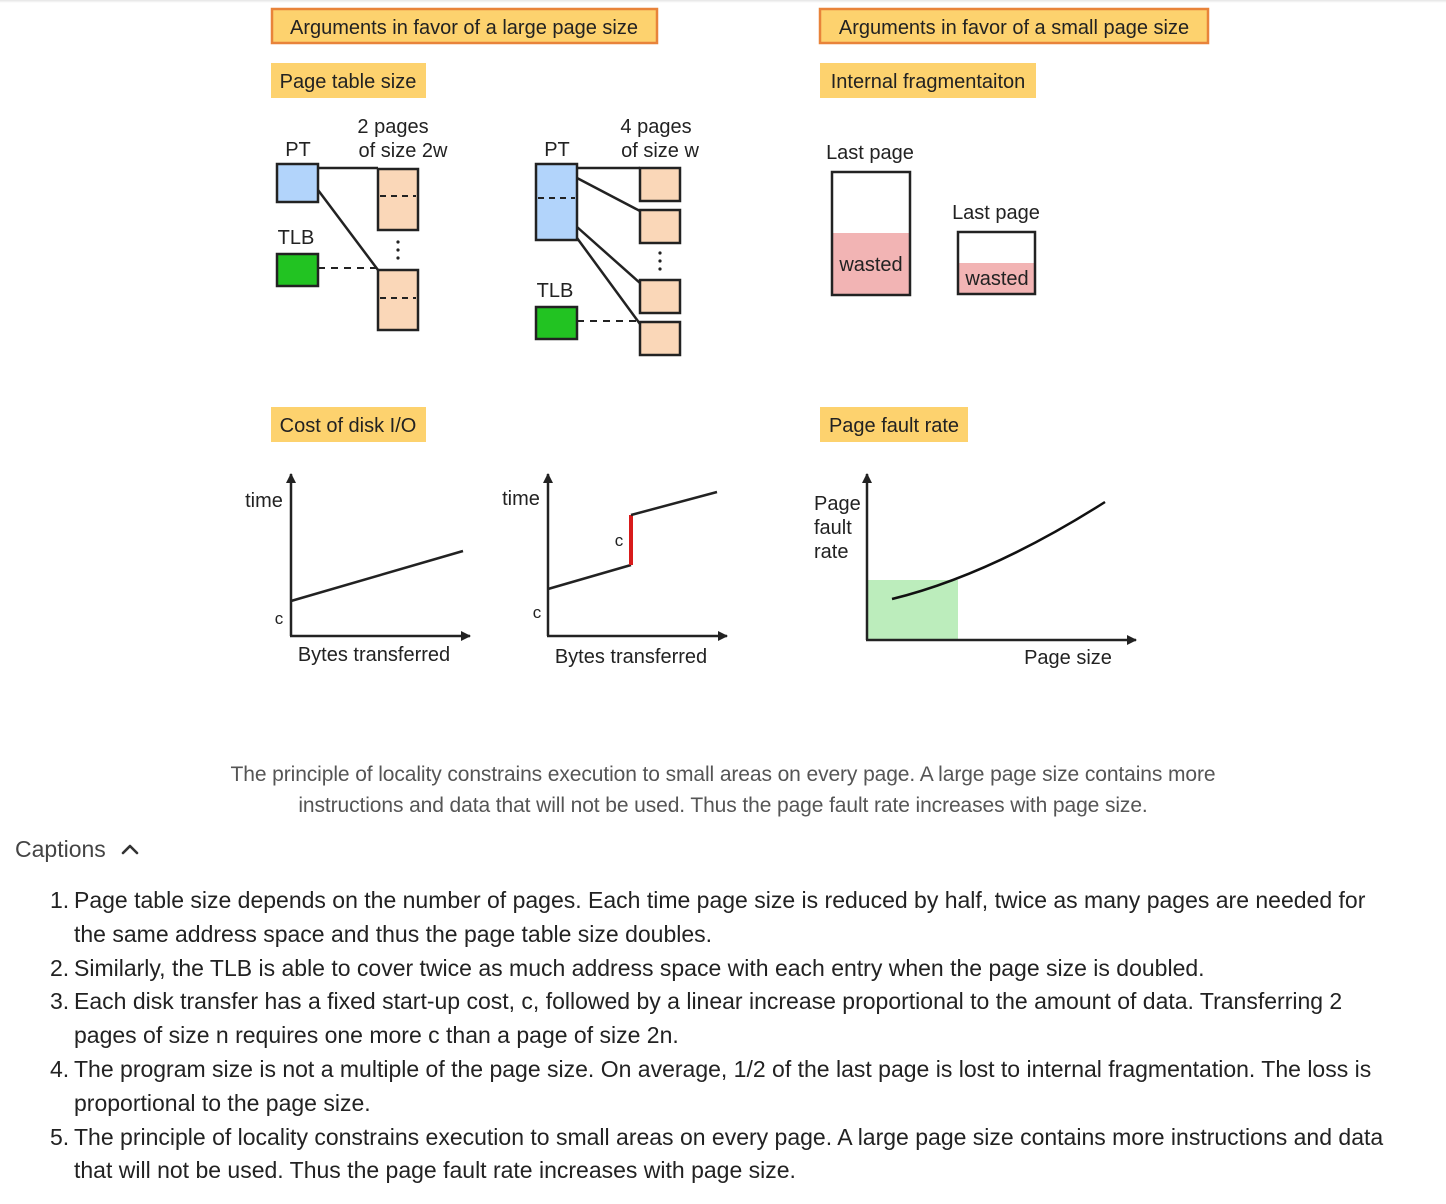 This screenshot has width=1446, height=1204. I want to click on fragmentation-large-page: Last page wasted, so click(870, 219).